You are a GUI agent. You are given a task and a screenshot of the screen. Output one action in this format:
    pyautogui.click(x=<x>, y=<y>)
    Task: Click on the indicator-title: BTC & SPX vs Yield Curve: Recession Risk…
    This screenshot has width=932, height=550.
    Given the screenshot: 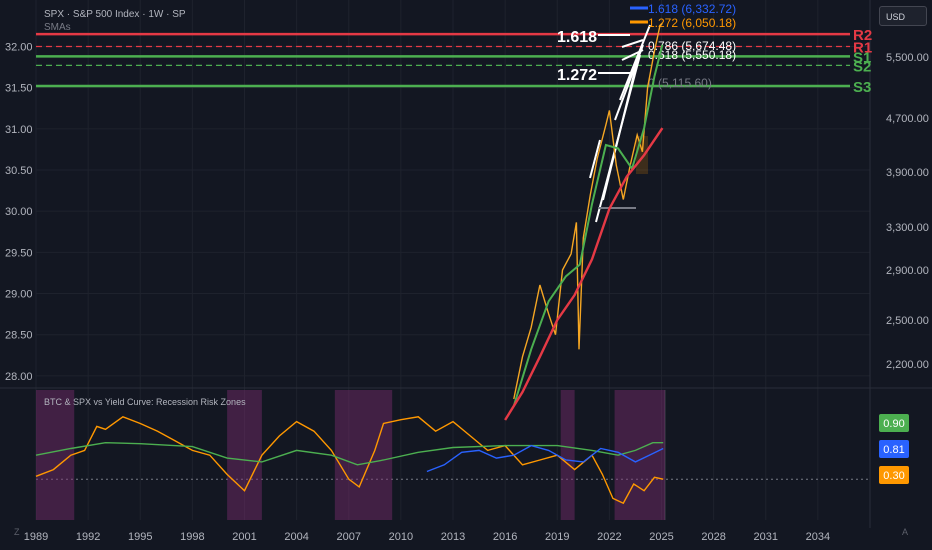 What is the action you would take?
    pyautogui.click(x=145, y=402)
    